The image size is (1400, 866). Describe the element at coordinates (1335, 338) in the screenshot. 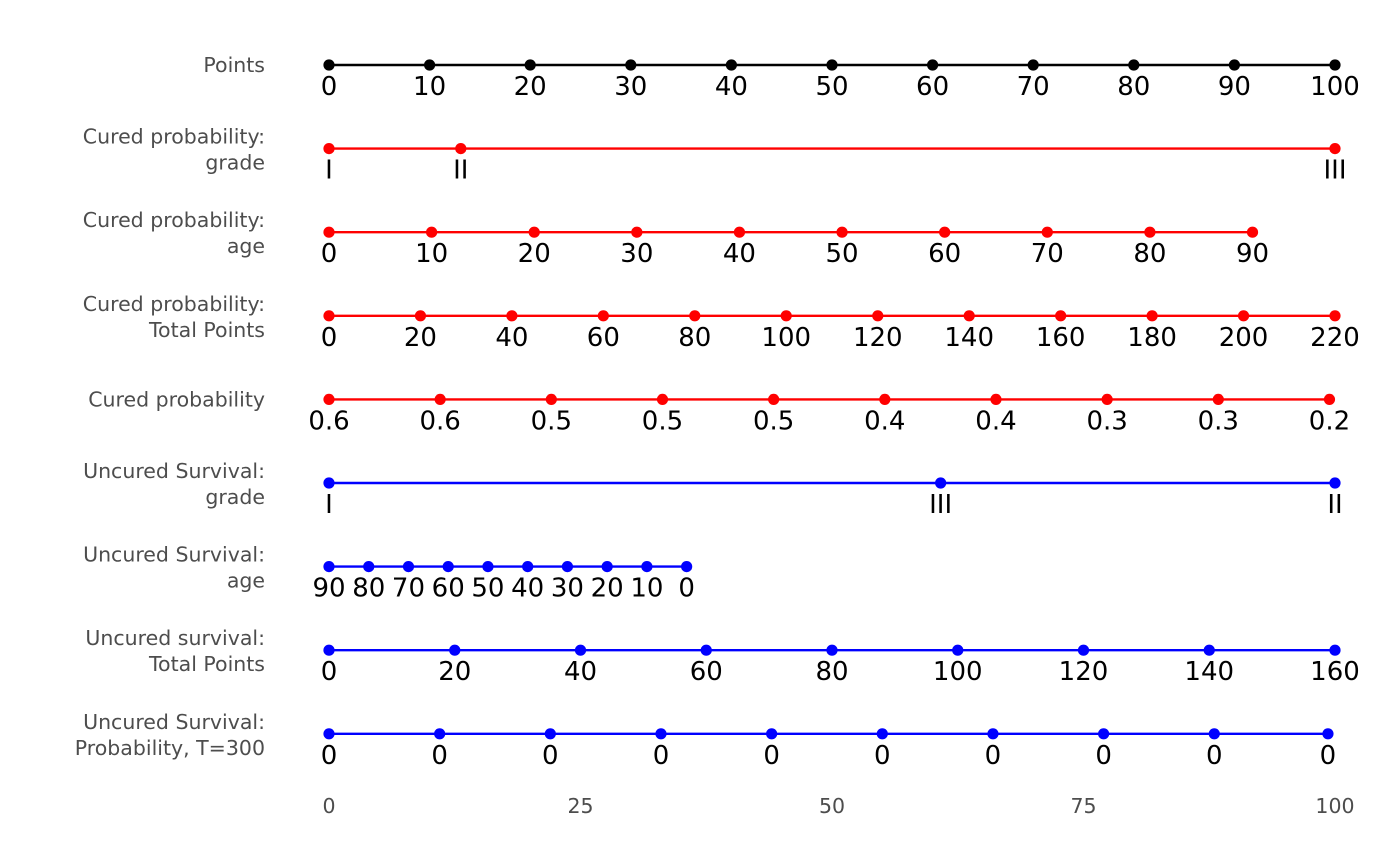

I see `scale-tick-label: 220` at that location.